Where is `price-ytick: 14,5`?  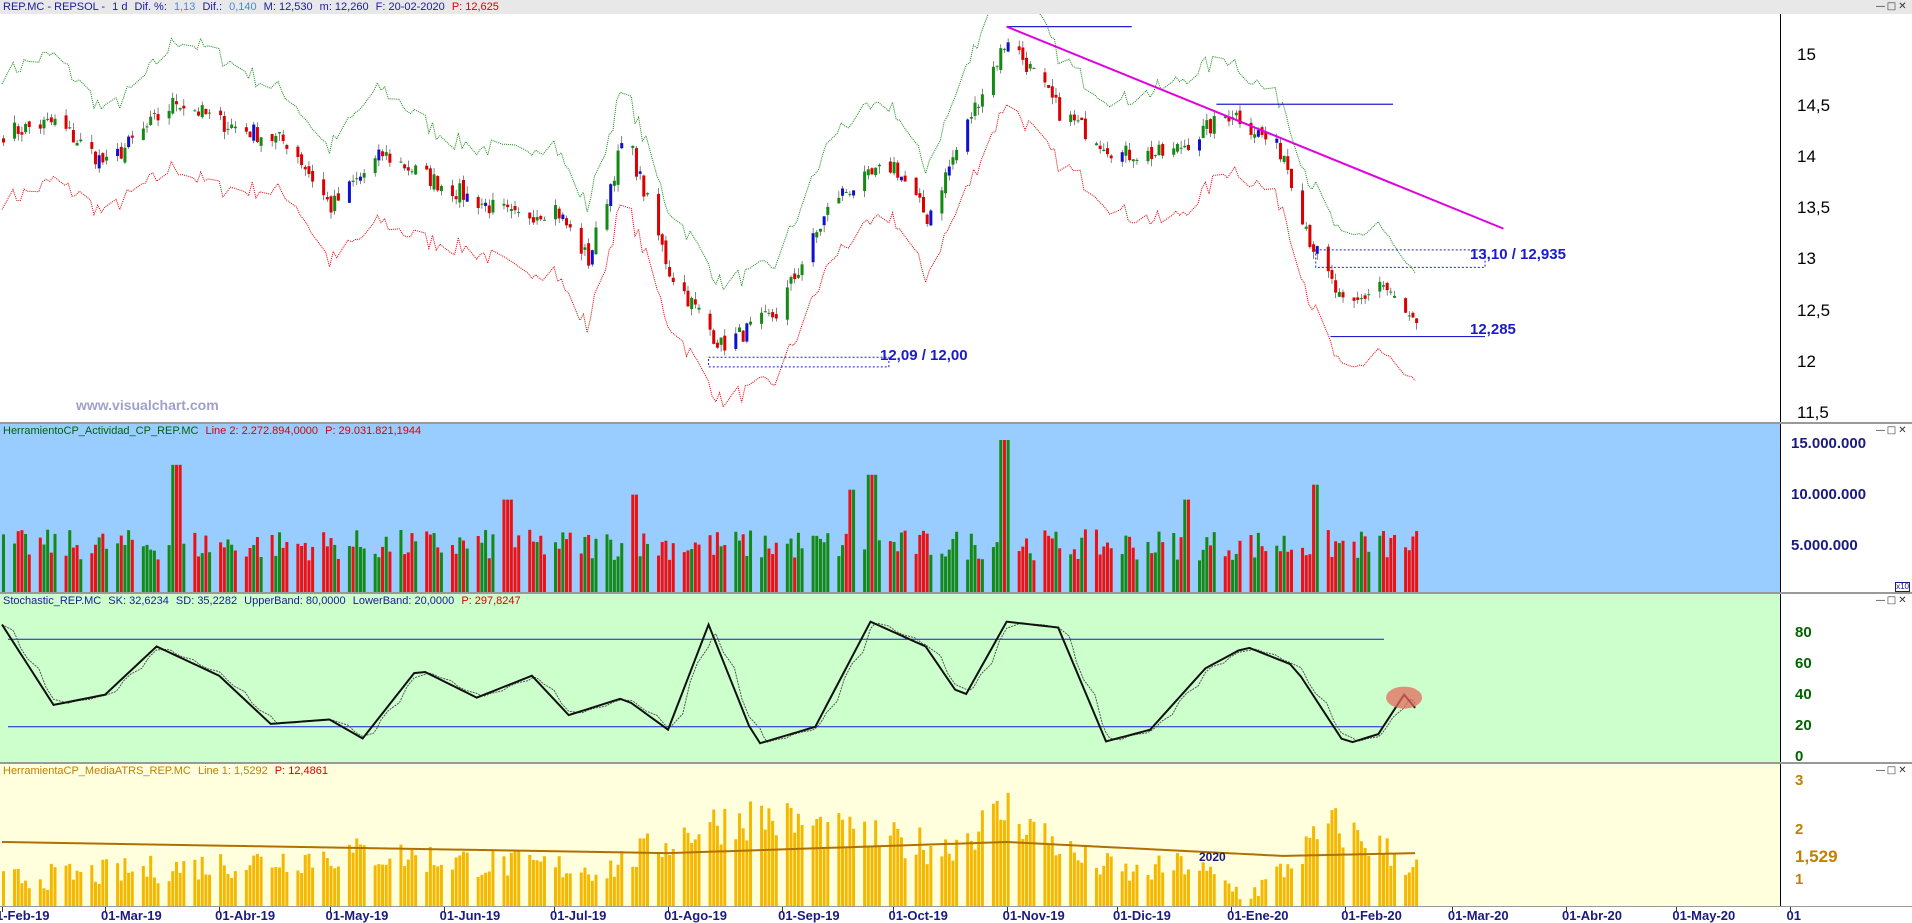
price-ytick: 14,5 is located at coordinates (1814, 105).